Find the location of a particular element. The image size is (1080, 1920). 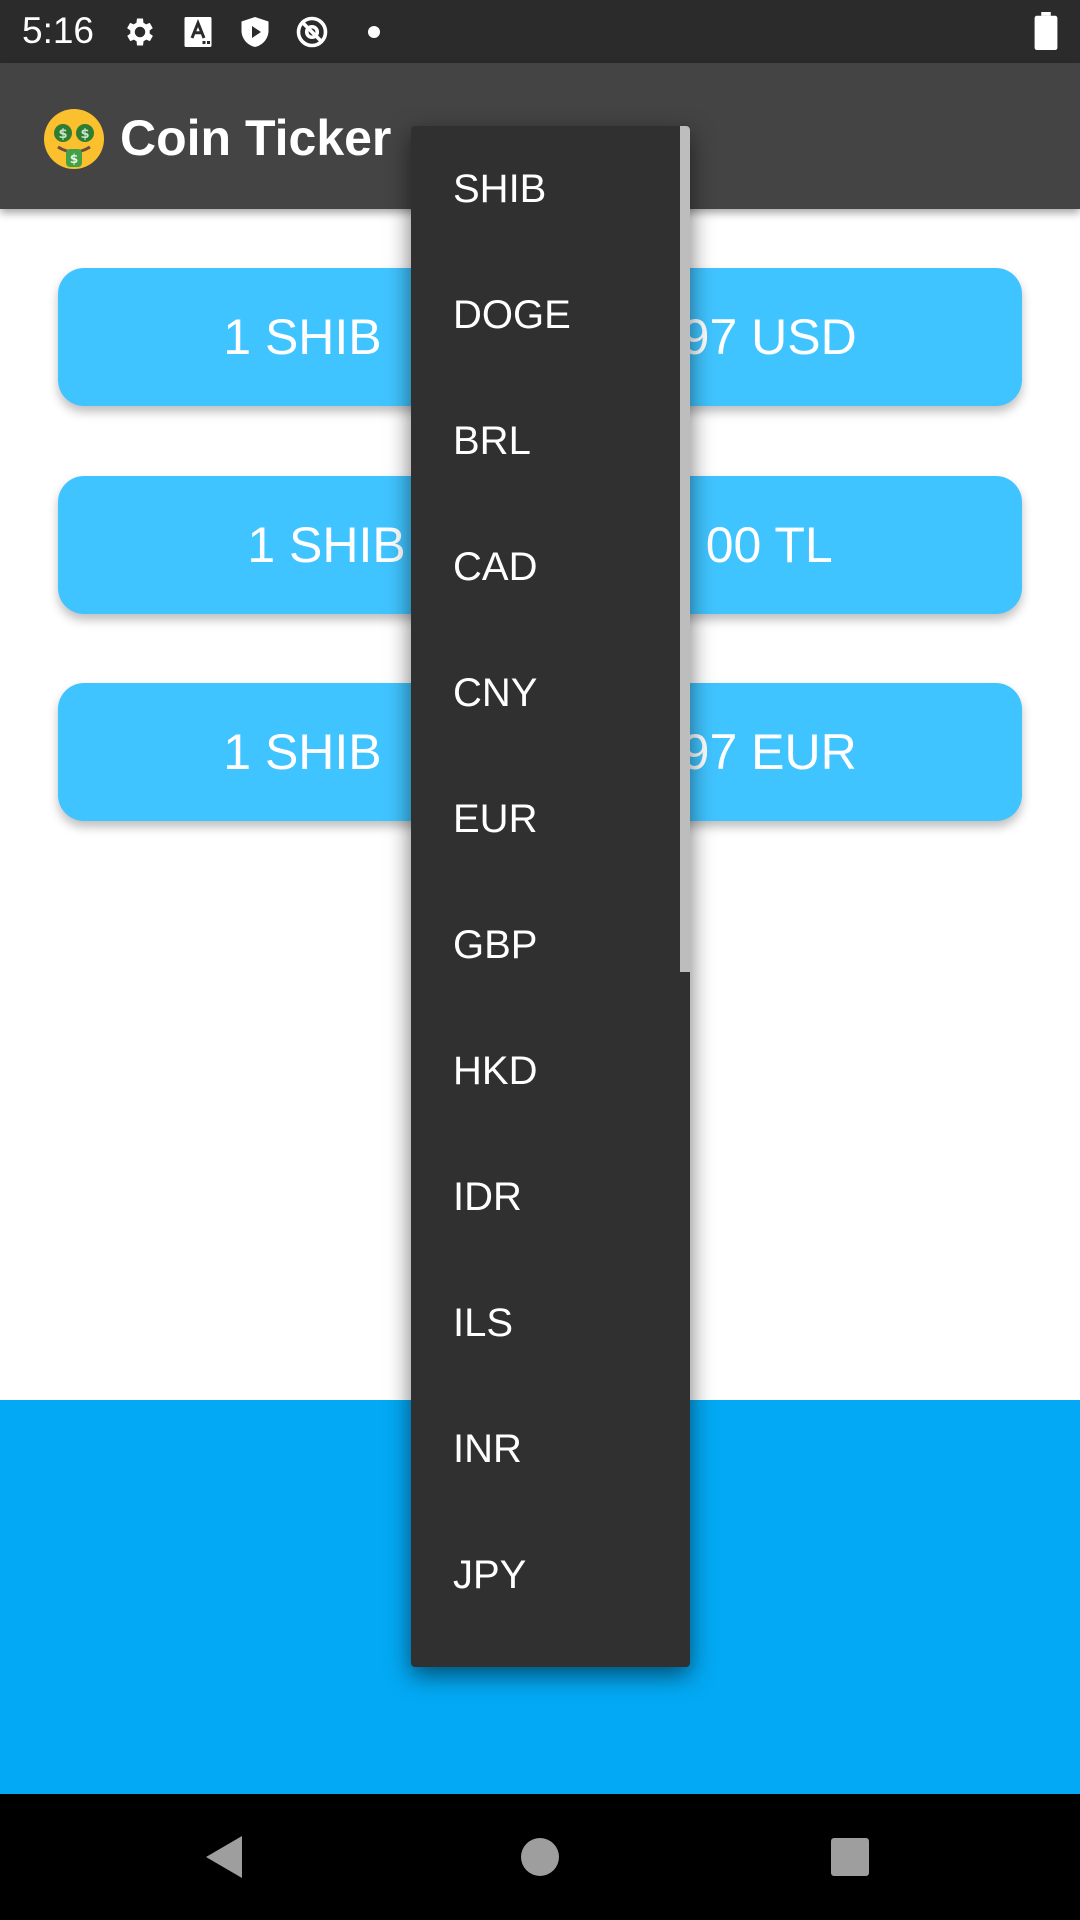

dropdown-item-doge: DOGE is located at coordinates (512, 314).